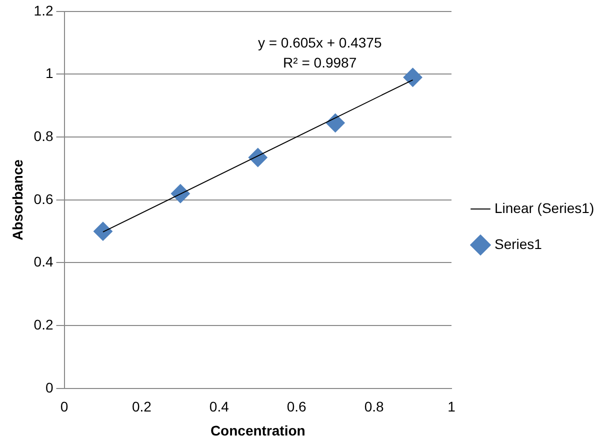  I want to click on y-tick-label: 0, so click(49, 387).